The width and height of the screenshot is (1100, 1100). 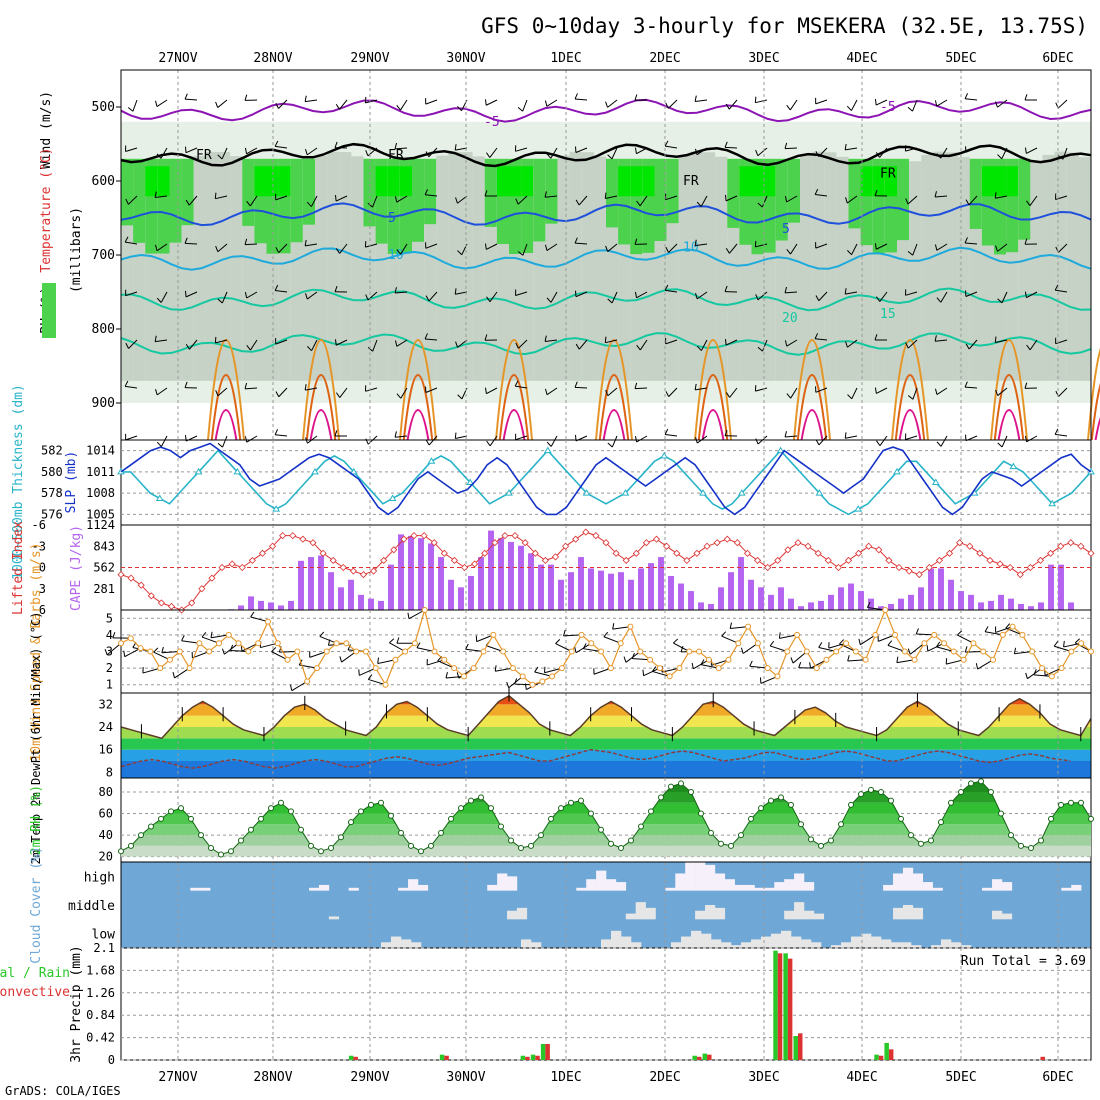 I want to click on axis-label-temp: Temperature (°C), so click(x=46, y=209).